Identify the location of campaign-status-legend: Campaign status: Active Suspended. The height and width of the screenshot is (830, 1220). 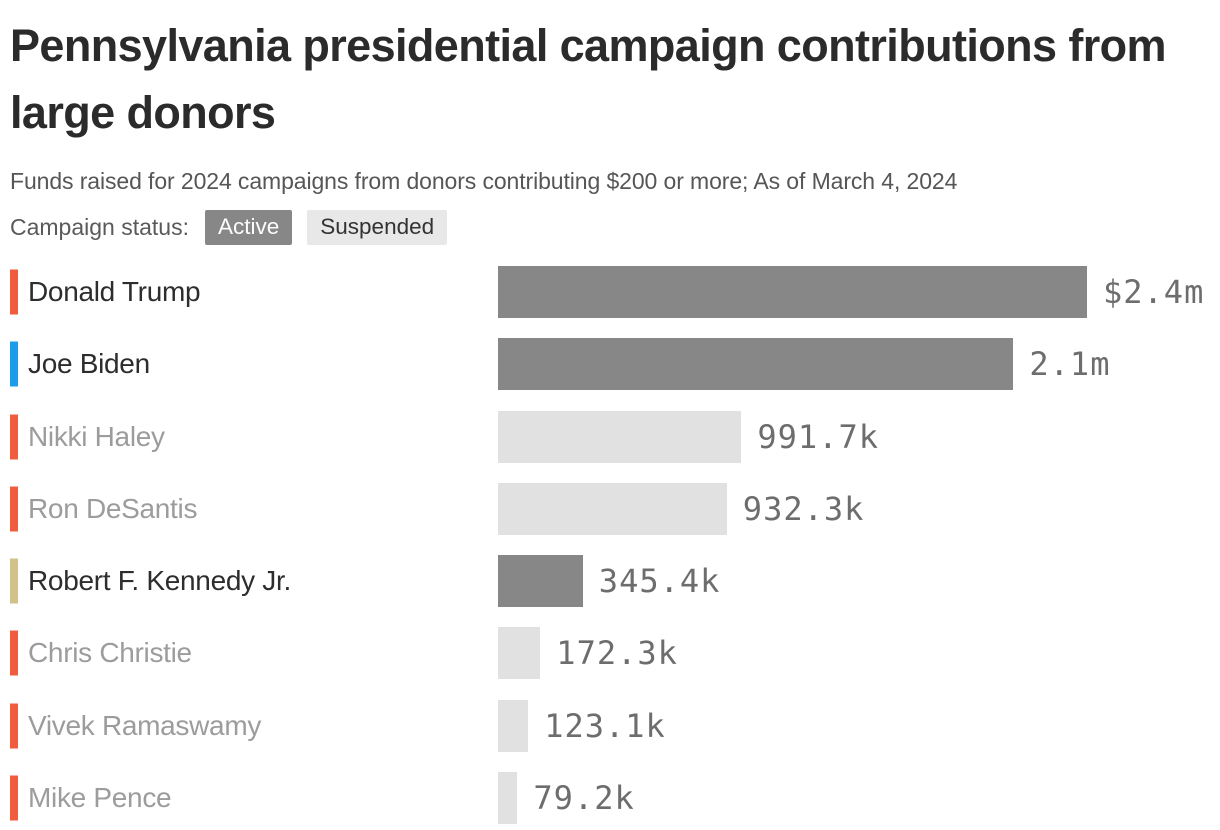
(610, 227).